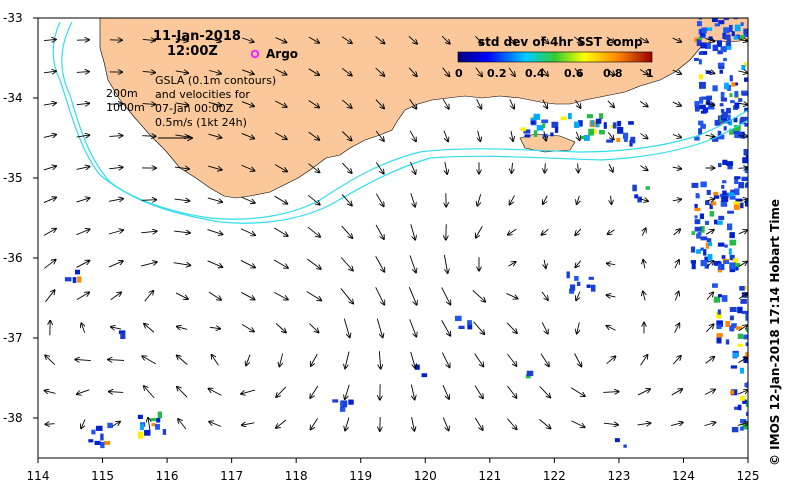 Image resolution: width=790 pixels, height=492 pixels. I want to click on x-tick-label: 119, so click(360, 476).